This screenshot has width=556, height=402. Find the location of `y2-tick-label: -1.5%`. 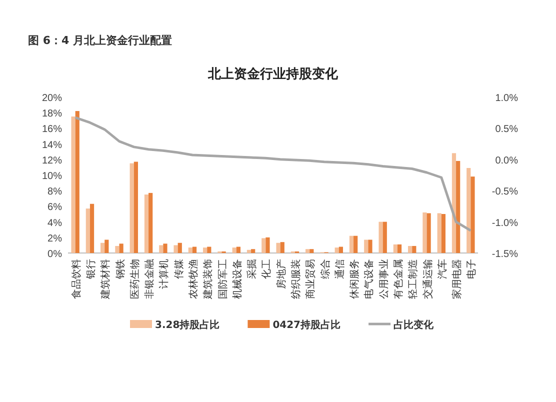

y2-tick-label: -1.5% is located at coordinates (505, 254).